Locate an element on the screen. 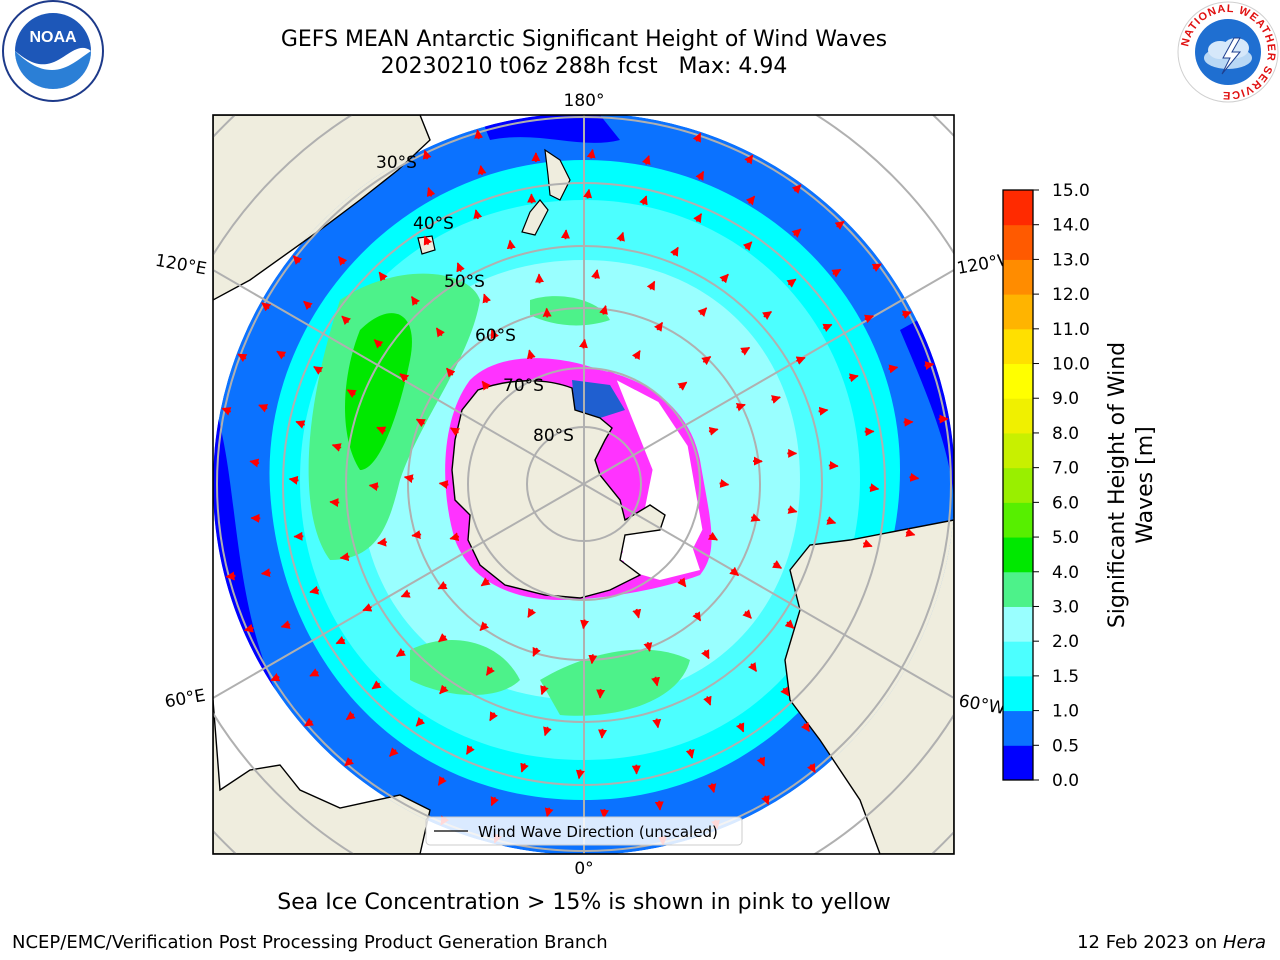 This screenshot has width=1280, height=960. ross-sea-water is located at coordinates (598, 399).